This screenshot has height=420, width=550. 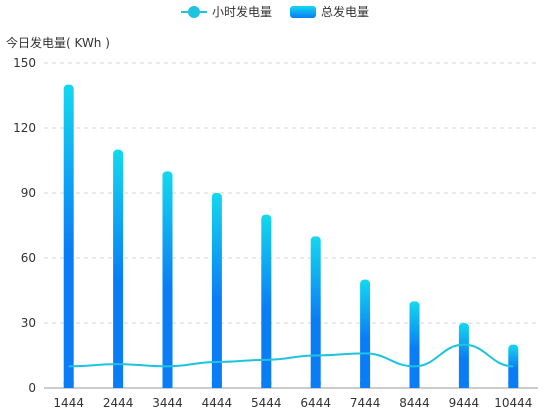 I want to click on x-tick-label: 5444, so click(x=266, y=403).